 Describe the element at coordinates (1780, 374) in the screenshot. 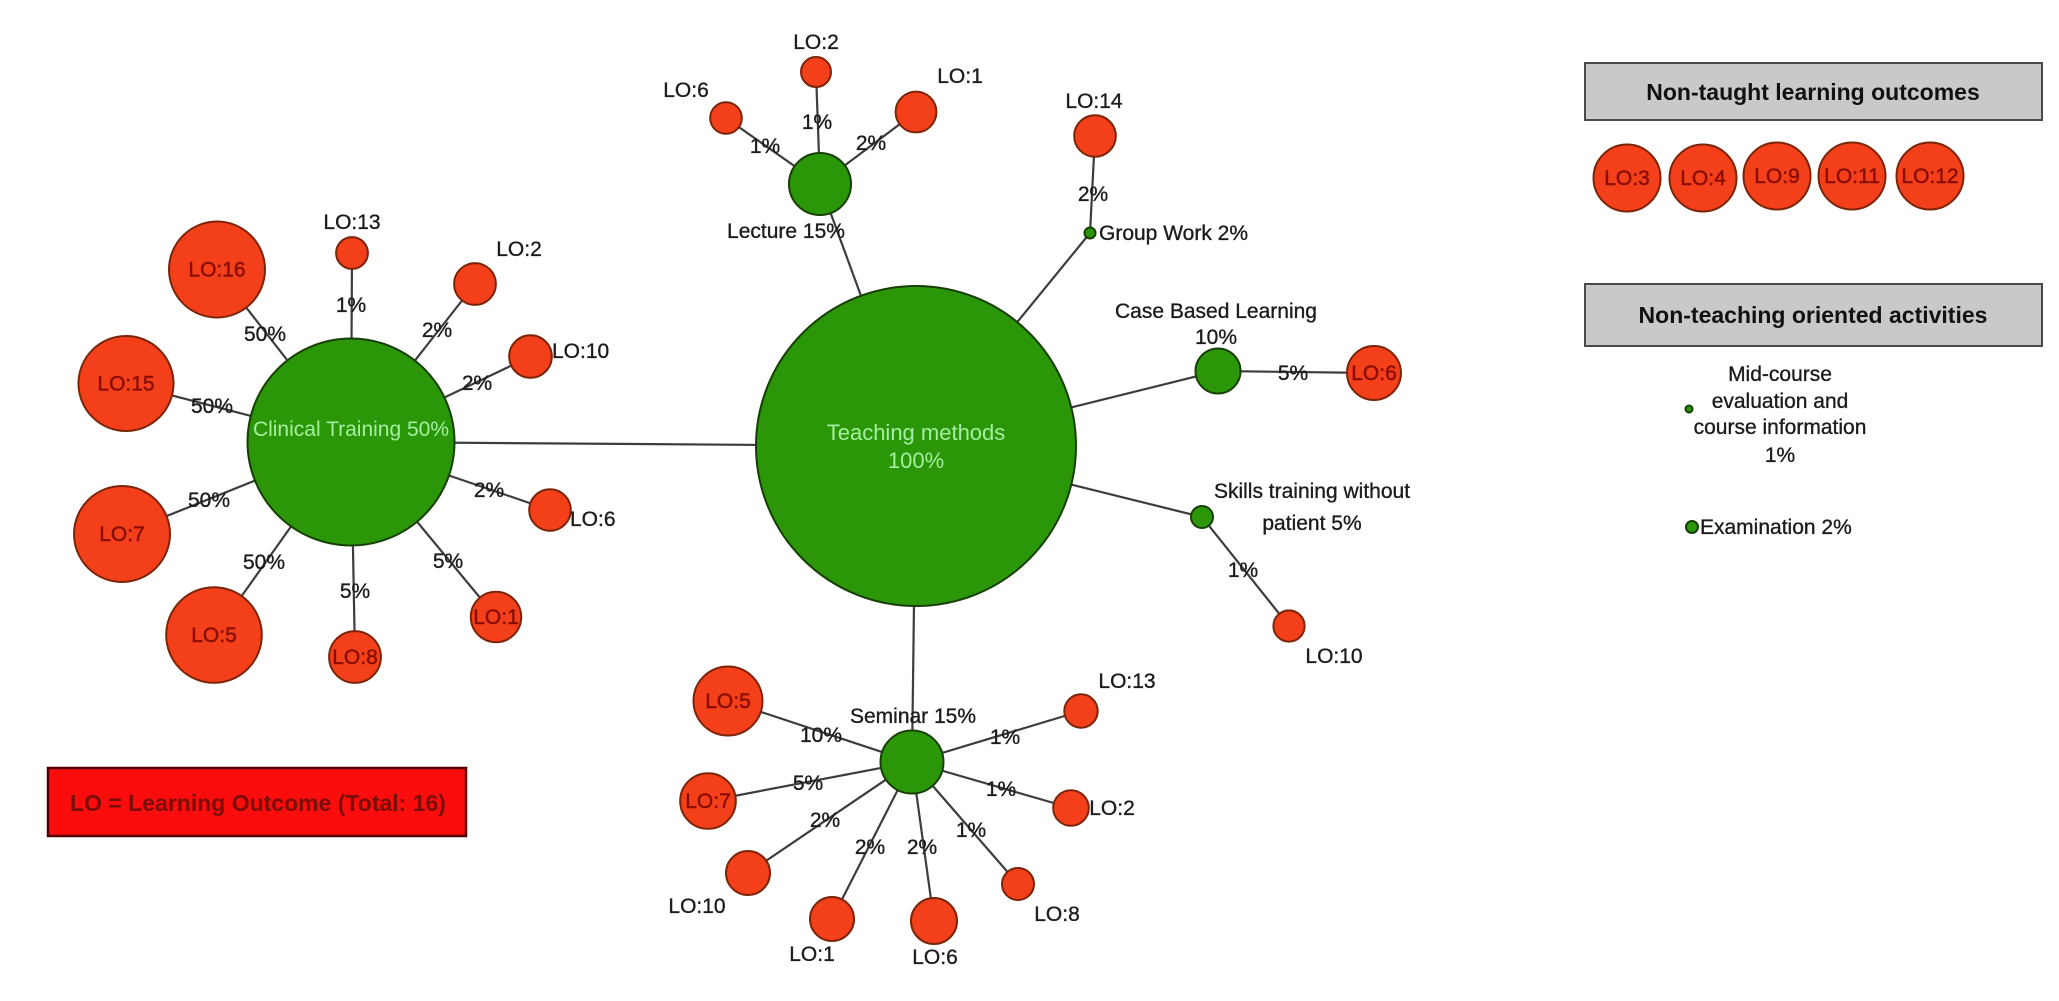

I see `svg-text: Mid-course` at that location.